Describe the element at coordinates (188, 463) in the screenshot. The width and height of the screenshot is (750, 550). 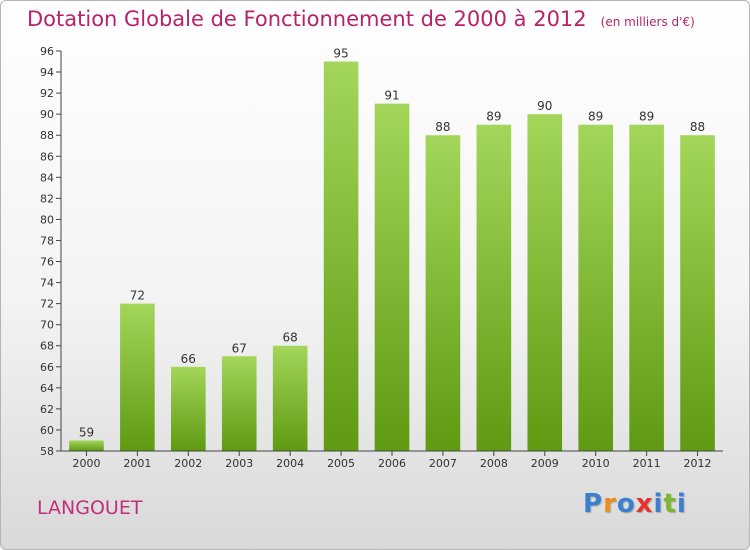
I see `x-tick-label: 2002` at that location.